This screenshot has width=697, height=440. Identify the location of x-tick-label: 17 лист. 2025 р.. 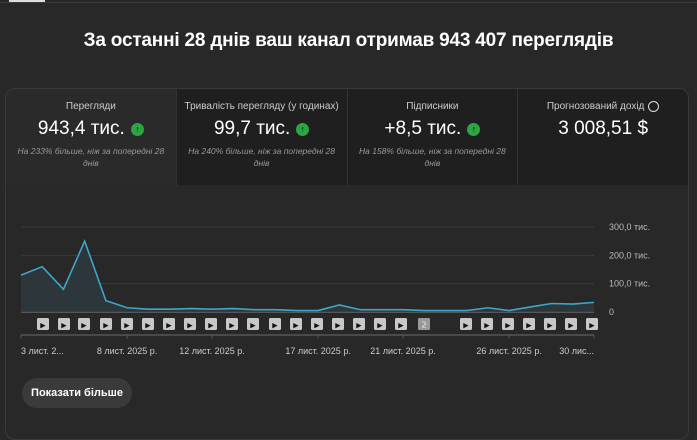
(317, 351).